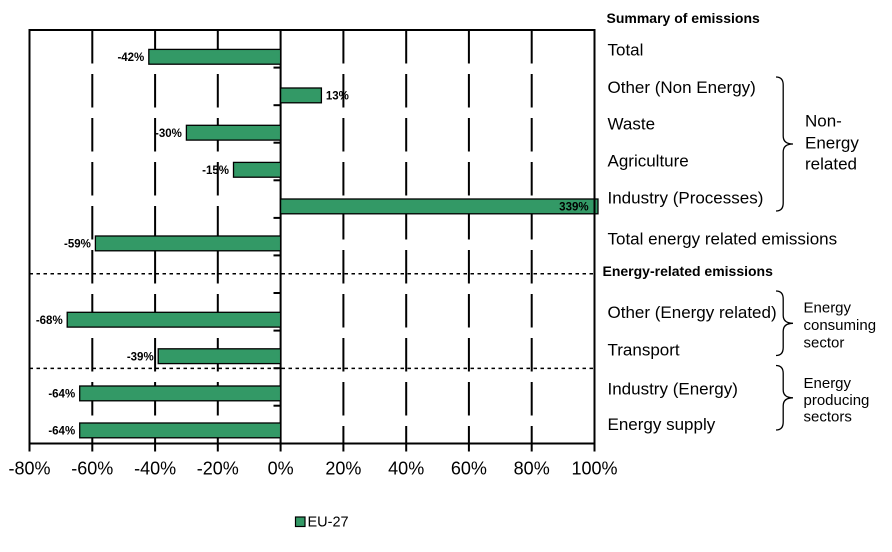 Image resolution: width=892 pixels, height=552 pixels. What do you see at coordinates (692, 312) in the screenshot?
I see `svg-text: Other (Energy related)` at bounding box center [692, 312].